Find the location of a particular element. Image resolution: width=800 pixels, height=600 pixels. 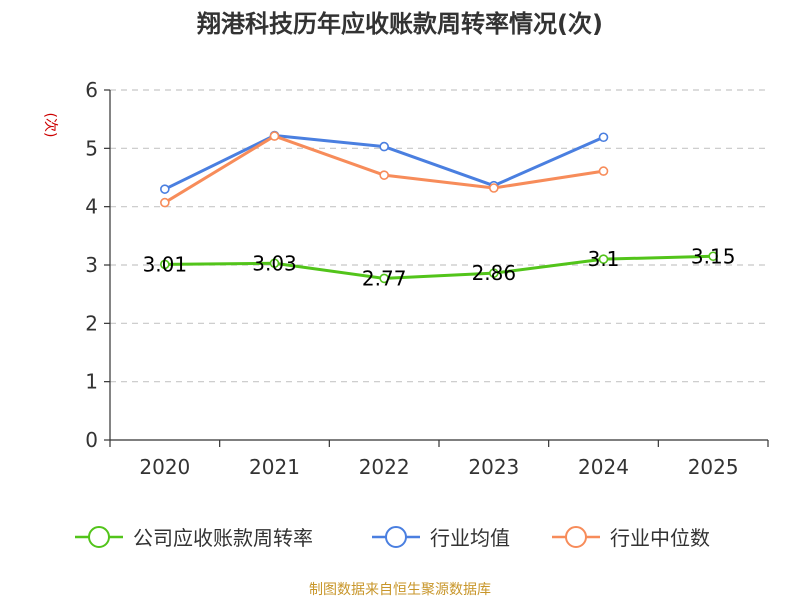

data-label: 3.15 is located at coordinates (713, 256).